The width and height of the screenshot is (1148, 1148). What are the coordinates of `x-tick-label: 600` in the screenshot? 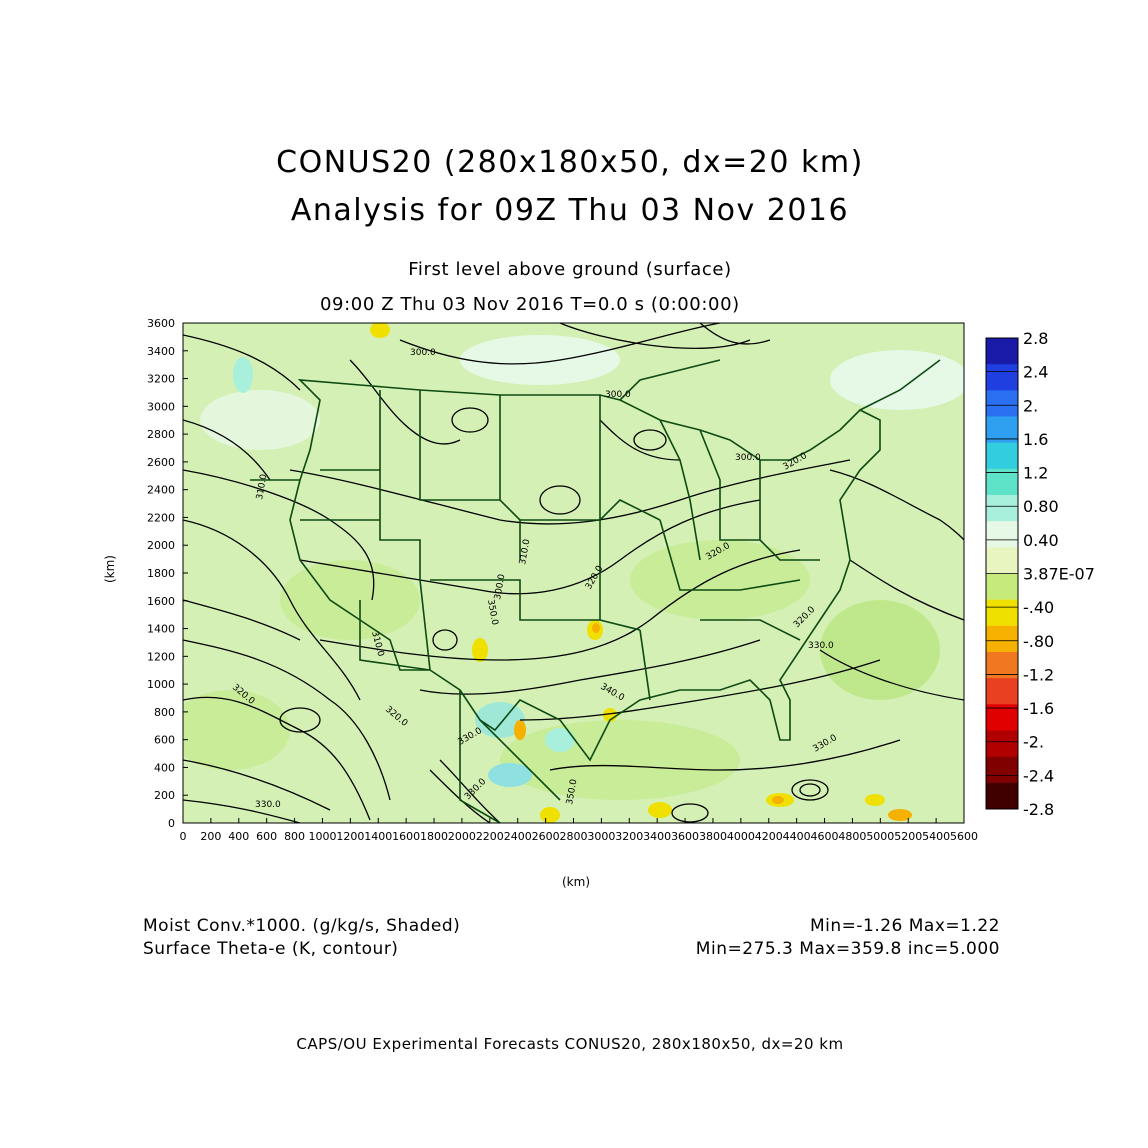 It's located at (266, 836).